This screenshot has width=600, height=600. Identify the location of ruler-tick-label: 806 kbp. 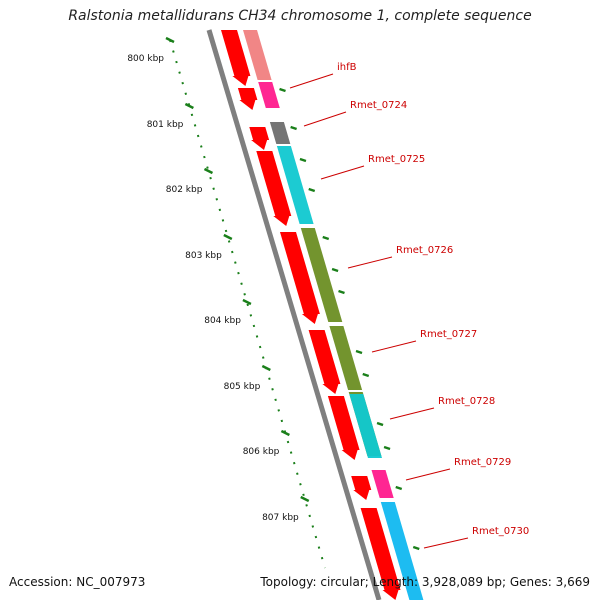
(261, 452).